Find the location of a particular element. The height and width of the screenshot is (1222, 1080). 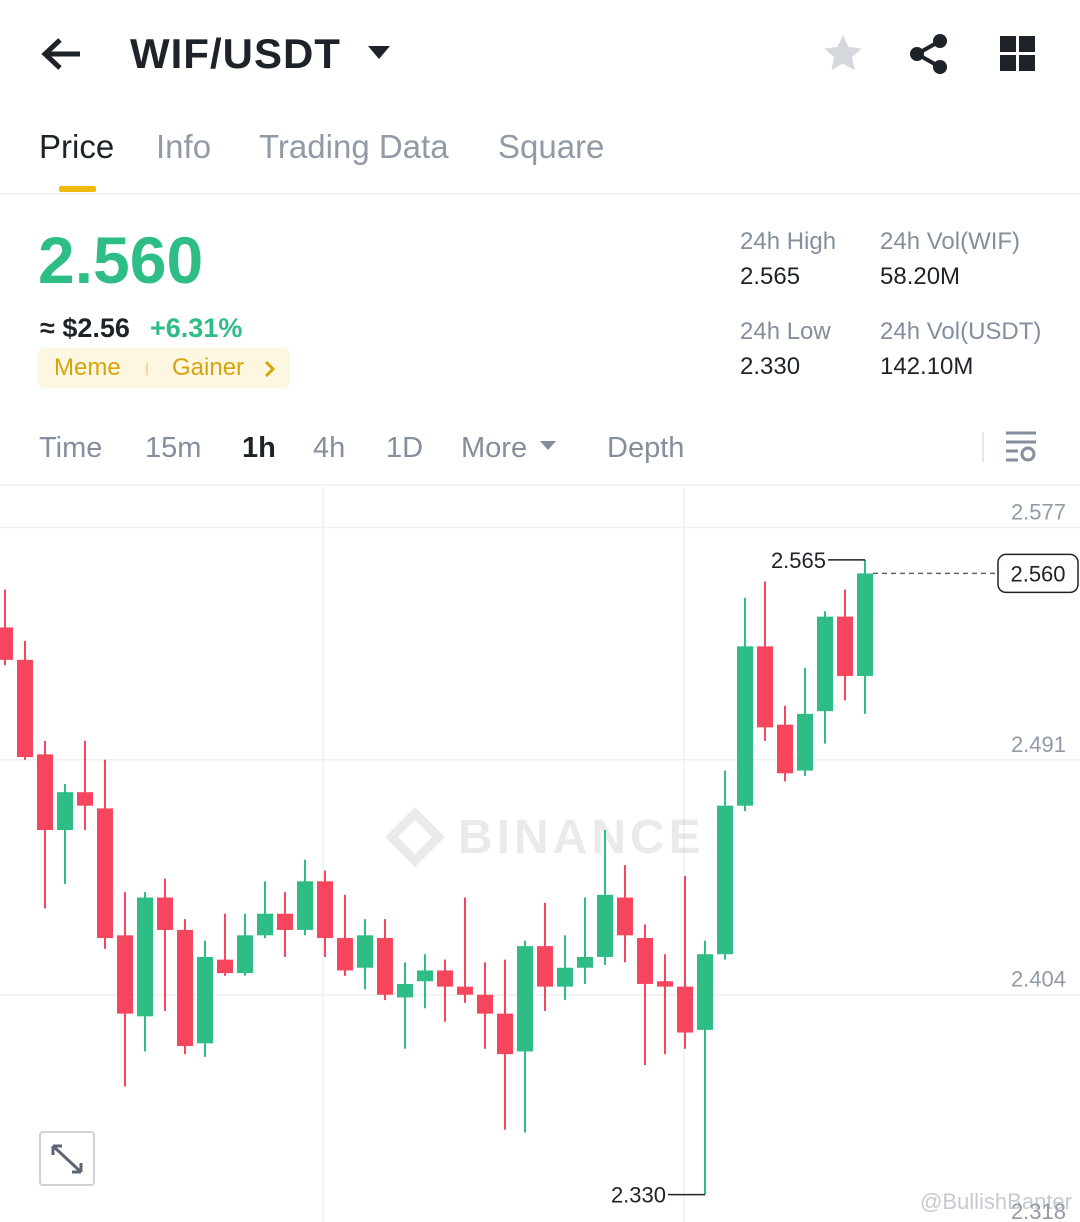

chevron-icon is located at coordinates (270, 369).